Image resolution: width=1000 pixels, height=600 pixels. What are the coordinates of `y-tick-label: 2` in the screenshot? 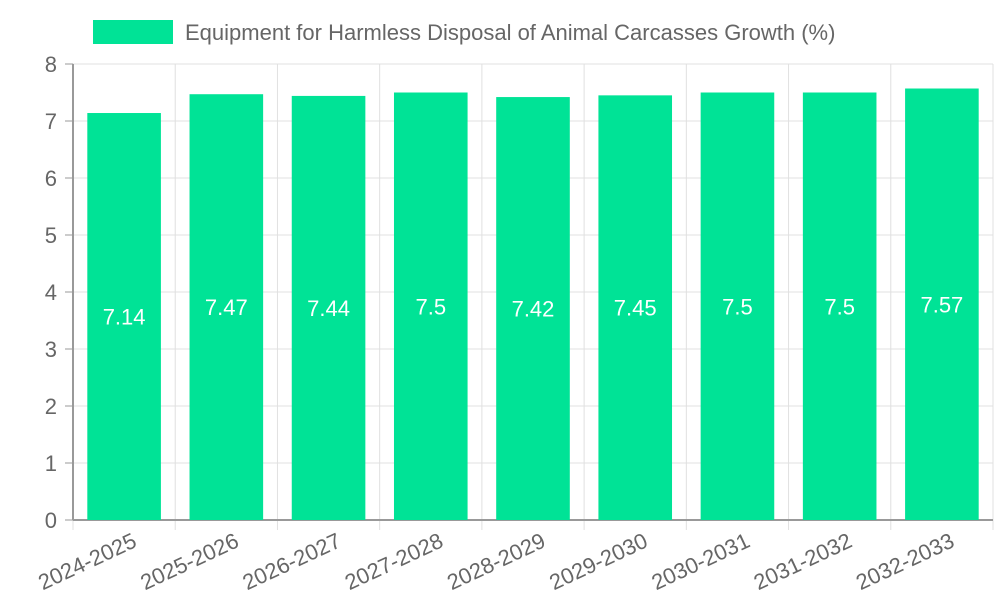 It's located at (51, 406).